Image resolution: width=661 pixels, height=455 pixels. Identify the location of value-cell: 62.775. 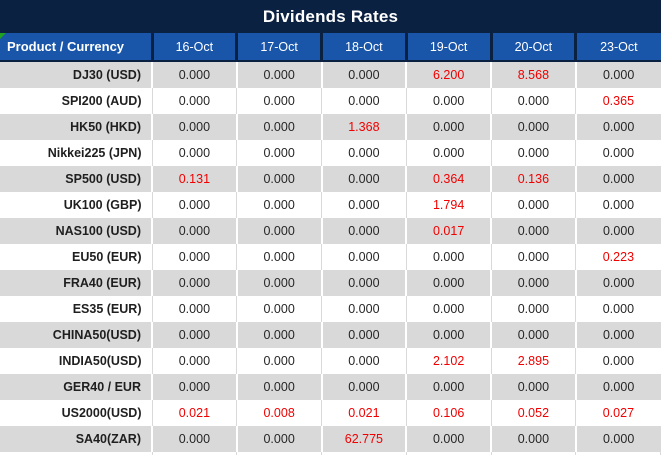
(364, 439).